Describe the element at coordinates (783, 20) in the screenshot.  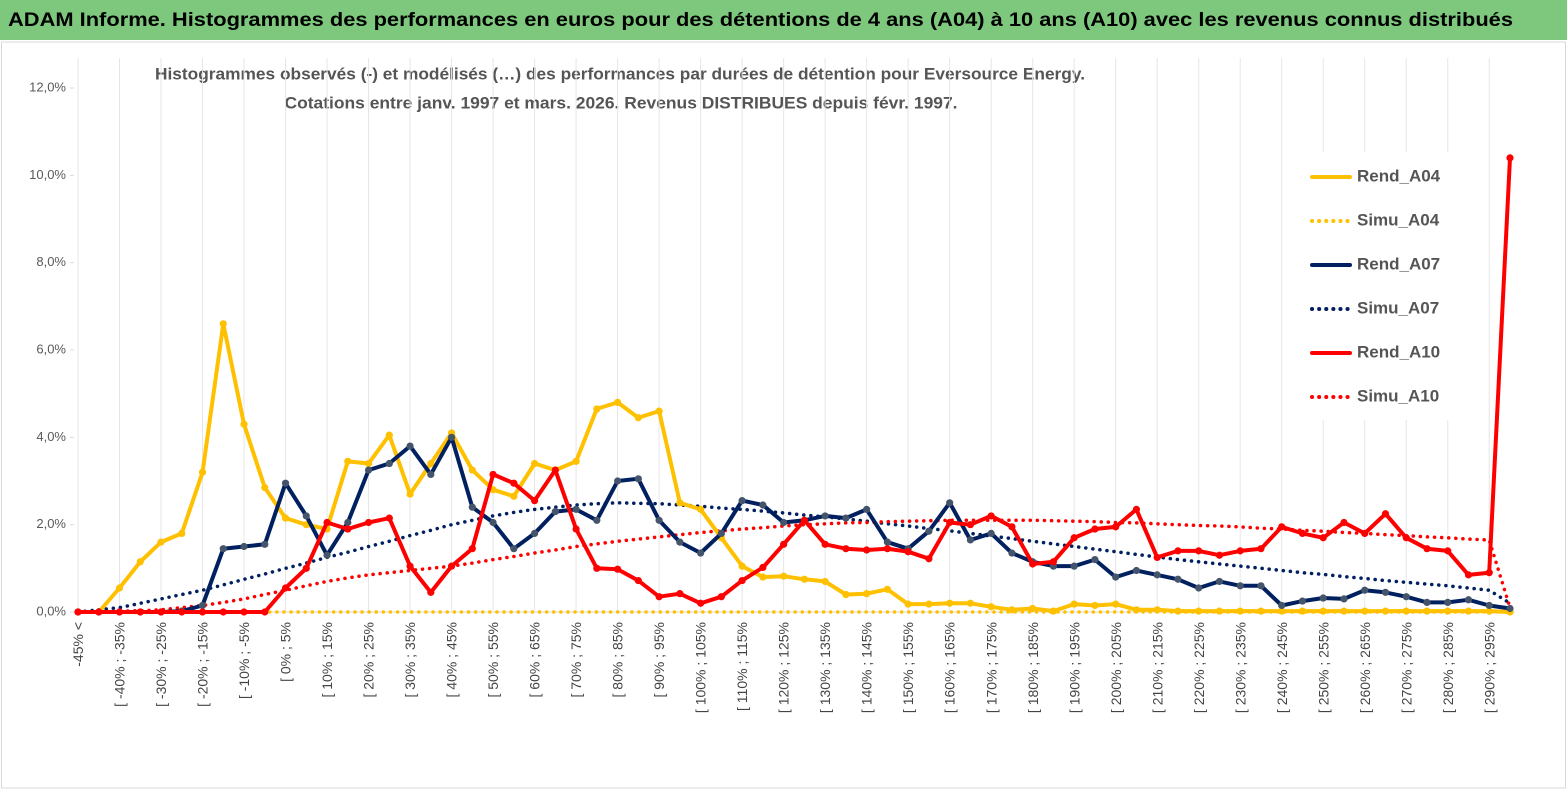
I see `header-bar` at that location.